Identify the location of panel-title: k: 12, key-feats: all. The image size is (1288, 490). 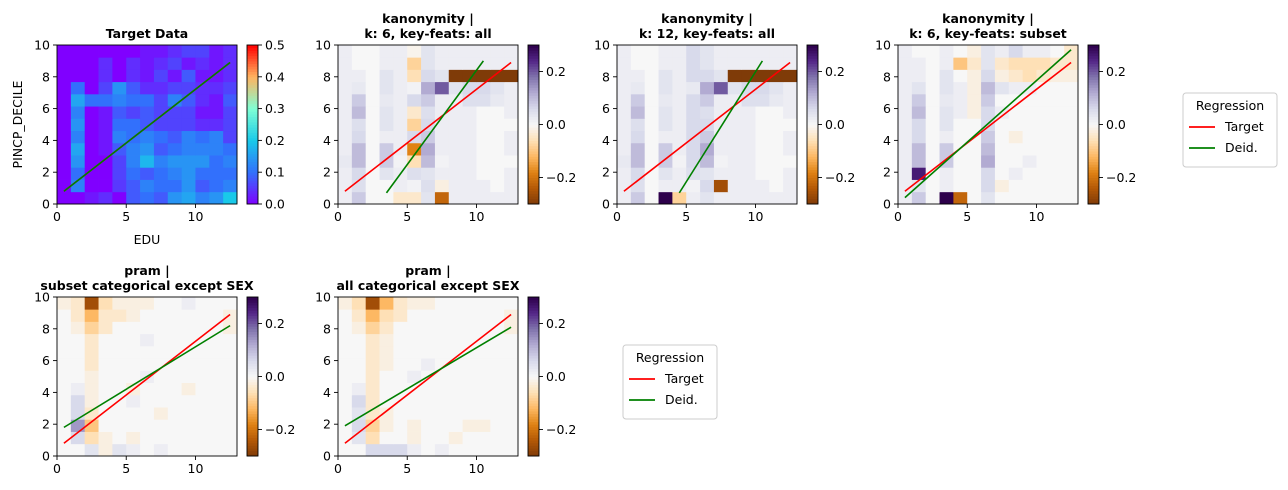
(707, 33).